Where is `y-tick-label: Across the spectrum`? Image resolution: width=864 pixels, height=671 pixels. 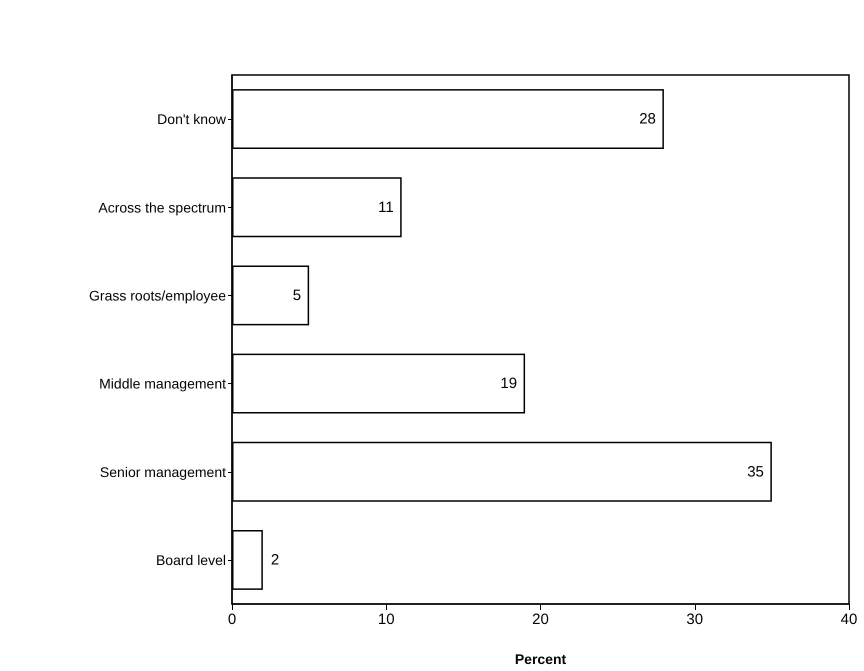
y-tick-label: Across the spectrum is located at coordinates (162, 207).